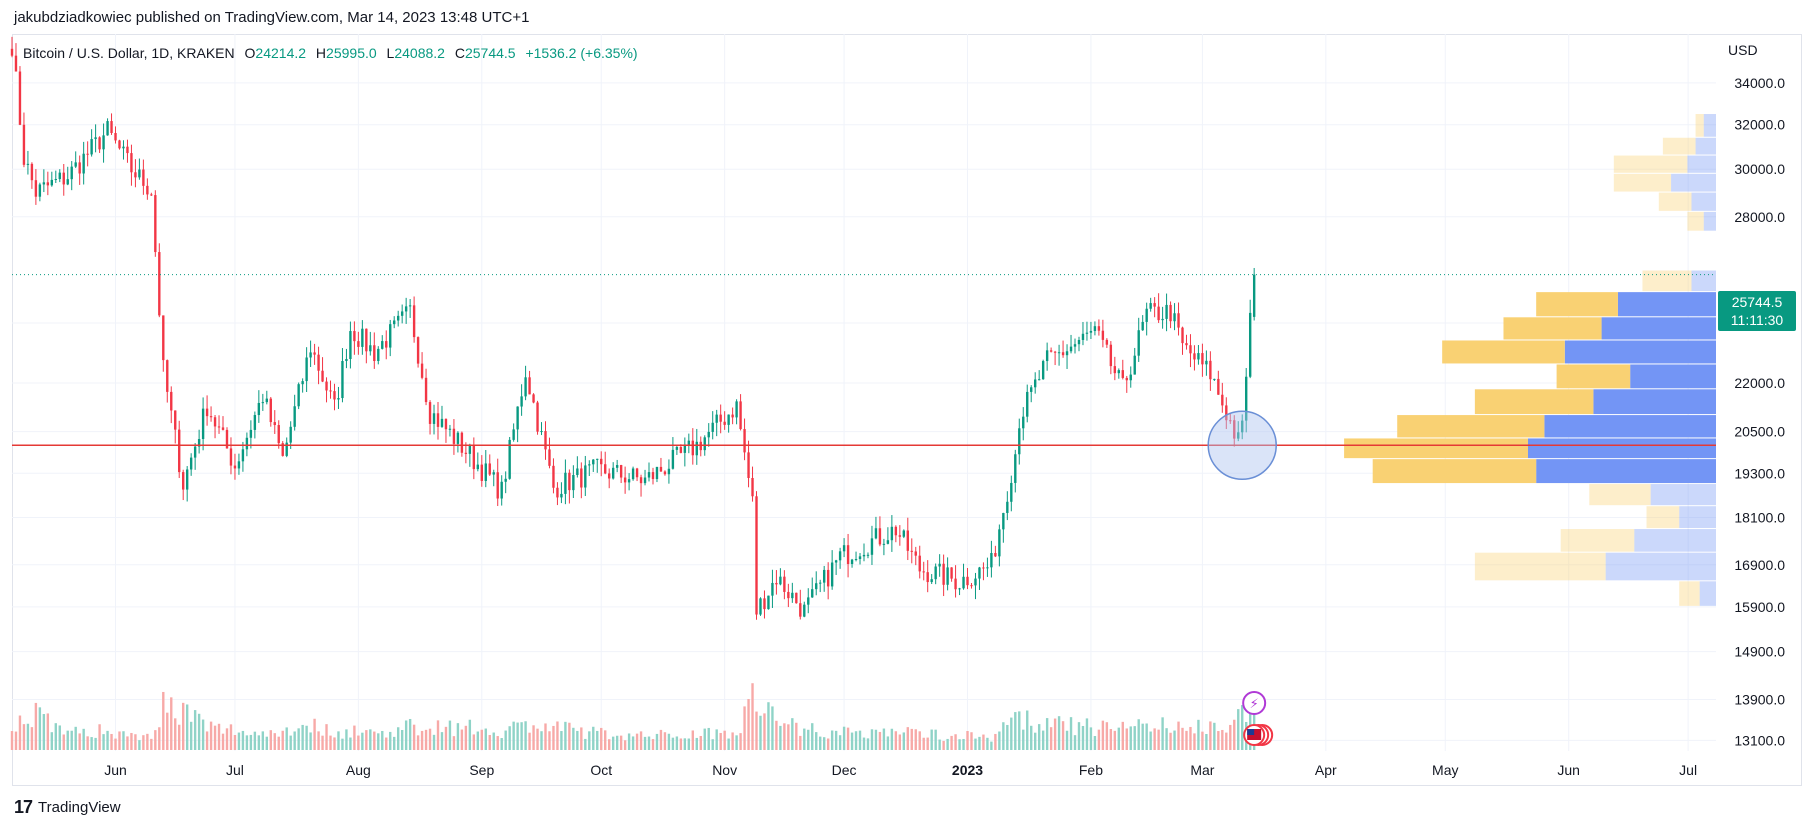 This screenshot has width=1814, height=831. What do you see at coordinates (1759, 518) in the screenshot?
I see `price-tick-label: 18100.0` at bounding box center [1759, 518].